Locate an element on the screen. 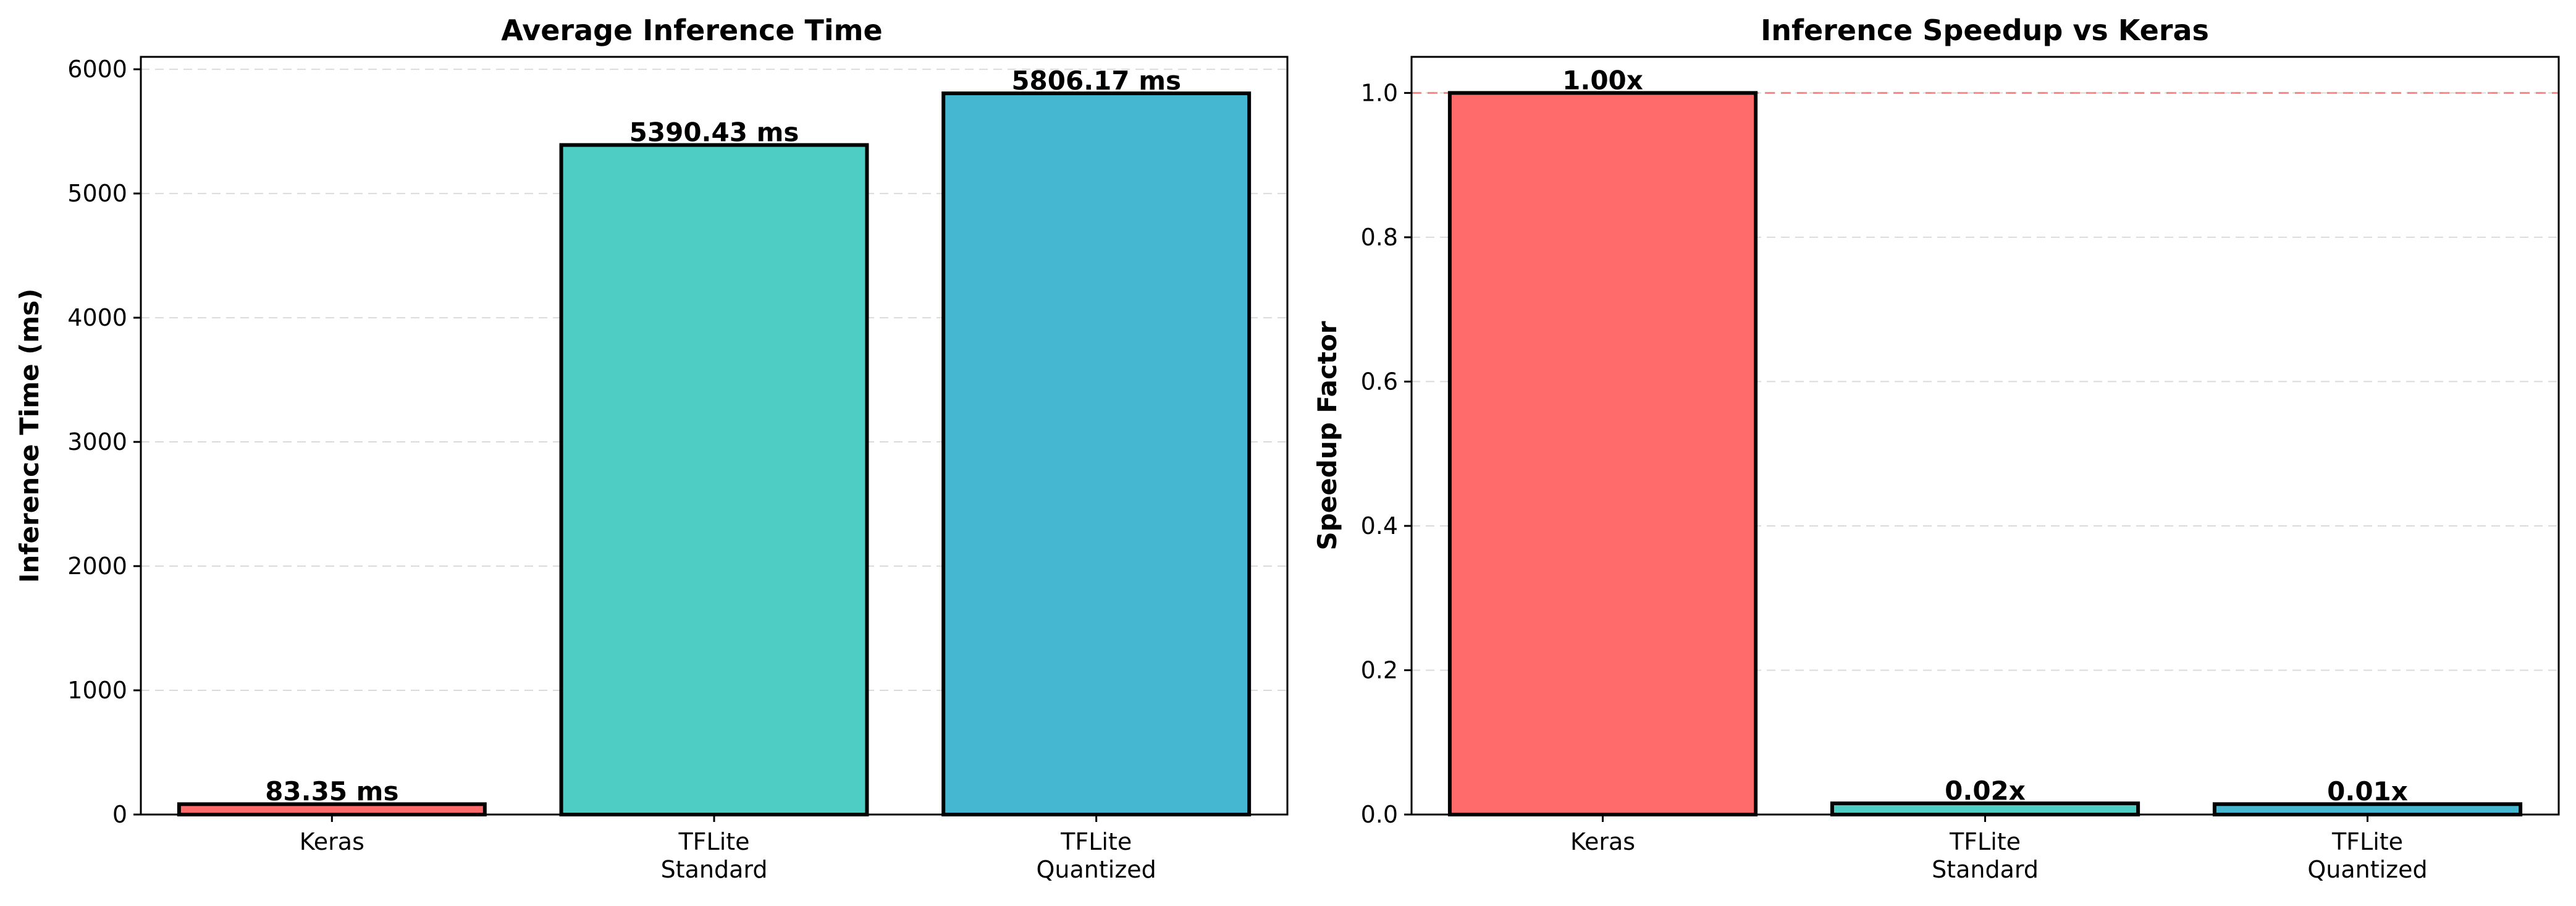 Image resolution: width=2576 pixels, height=906 pixels. y-tick-label: 4000 is located at coordinates (97, 317).